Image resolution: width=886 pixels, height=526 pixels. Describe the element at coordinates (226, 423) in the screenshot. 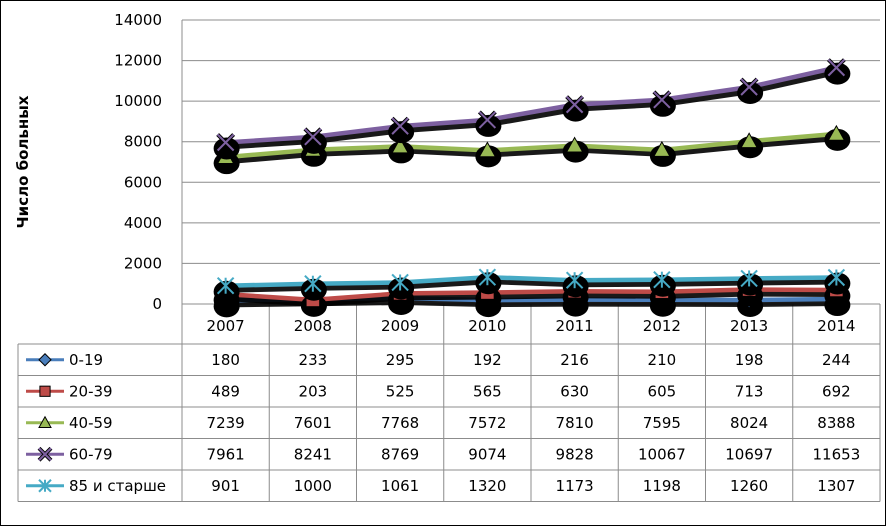

I see `table-cell: 7239` at that location.